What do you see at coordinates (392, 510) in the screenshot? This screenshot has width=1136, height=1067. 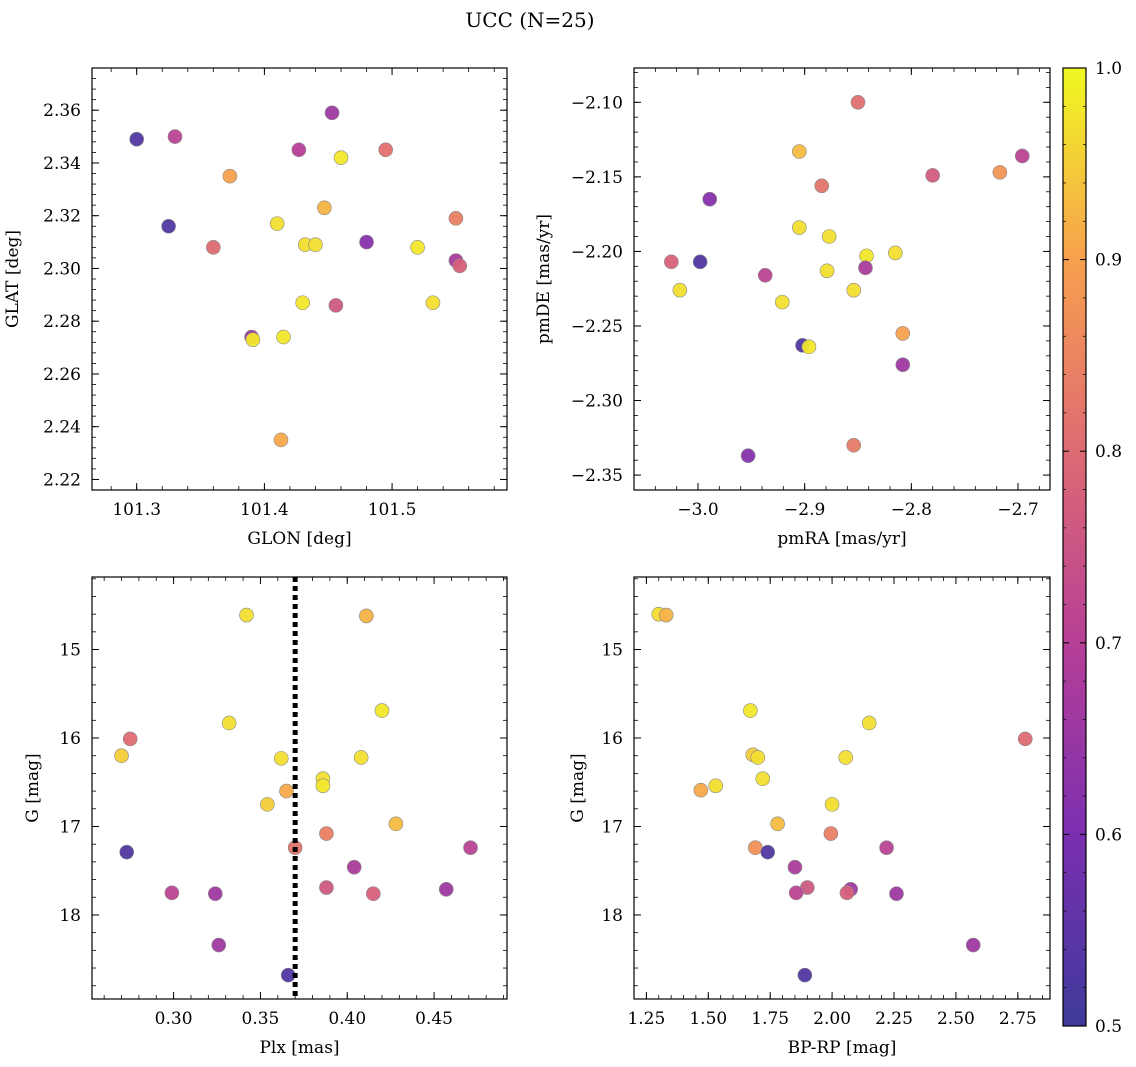 I see `x-tick-label: 101.5` at bounding box center [392, 510].